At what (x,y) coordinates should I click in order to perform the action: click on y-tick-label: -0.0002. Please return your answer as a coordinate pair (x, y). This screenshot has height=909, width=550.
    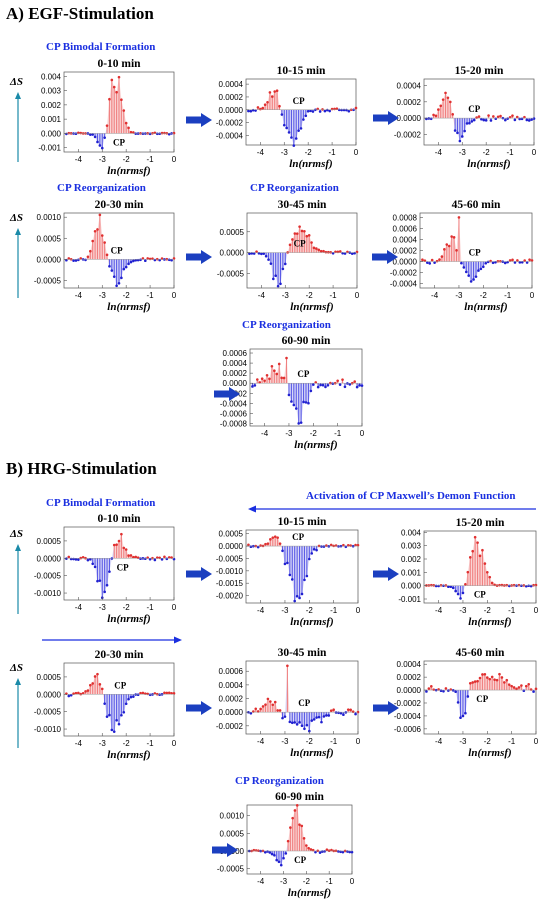
    Looking at the image, I should click on (404, 273).